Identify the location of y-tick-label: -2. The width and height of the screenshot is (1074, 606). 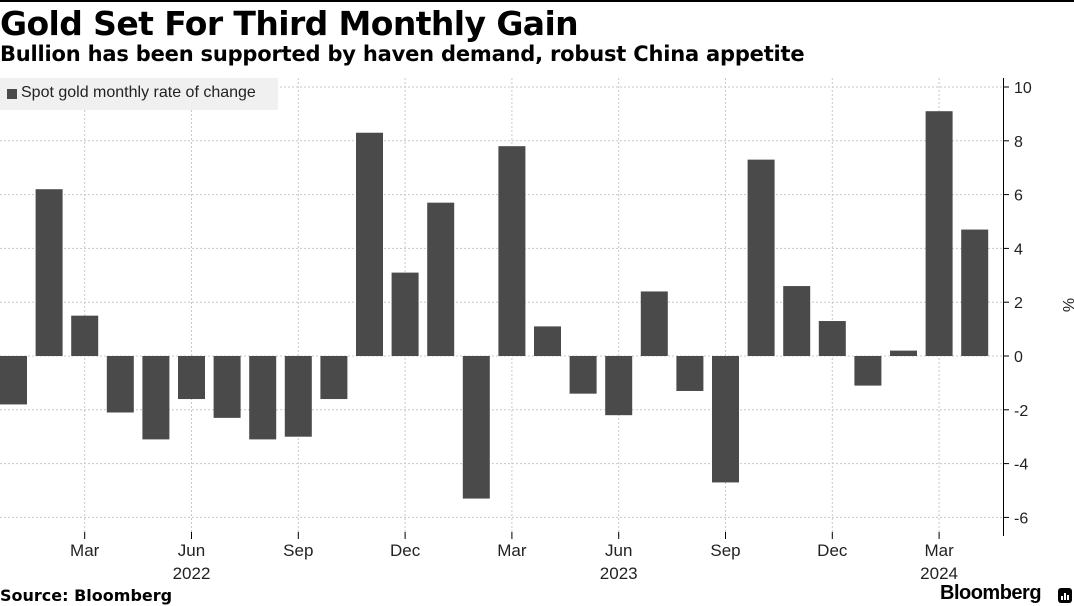
(1021, 411).